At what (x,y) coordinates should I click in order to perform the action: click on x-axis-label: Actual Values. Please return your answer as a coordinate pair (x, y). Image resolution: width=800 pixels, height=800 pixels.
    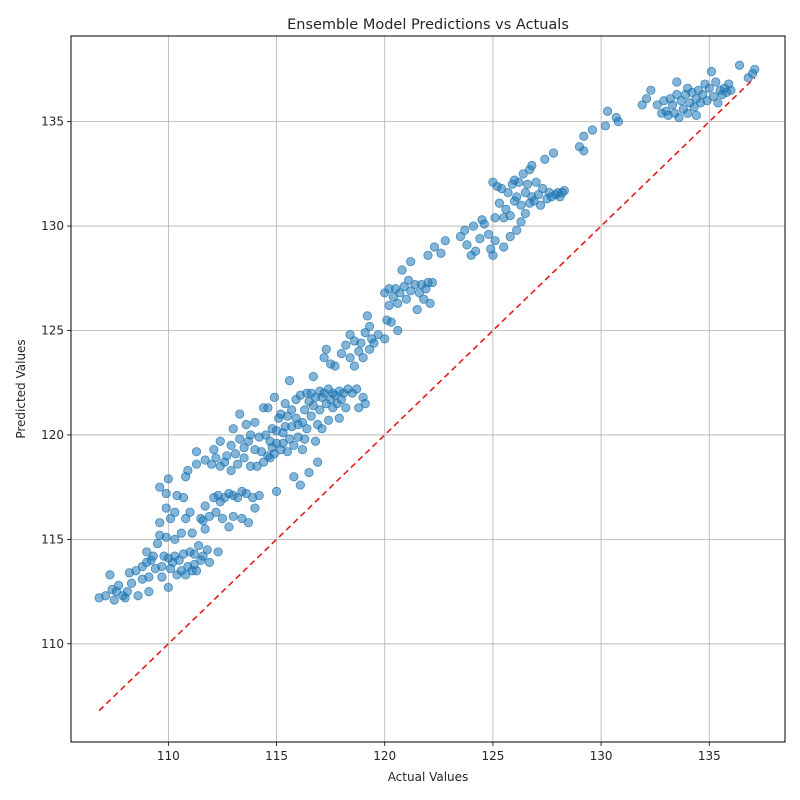
    Looking at the image, I should click on (428, 777).